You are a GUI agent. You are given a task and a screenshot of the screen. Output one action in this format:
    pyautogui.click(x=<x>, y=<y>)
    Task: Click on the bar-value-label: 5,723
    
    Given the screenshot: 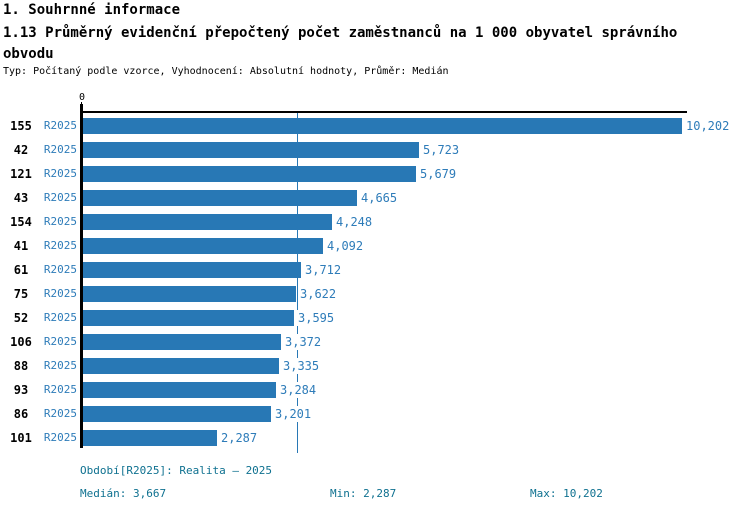 What is the action you would take?
    pyautogui.click(x=441, y=150)
    